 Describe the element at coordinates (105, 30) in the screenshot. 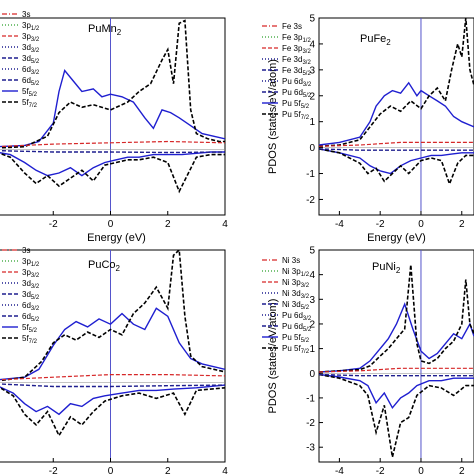

I see `panel-title: PuMn2` at that location.